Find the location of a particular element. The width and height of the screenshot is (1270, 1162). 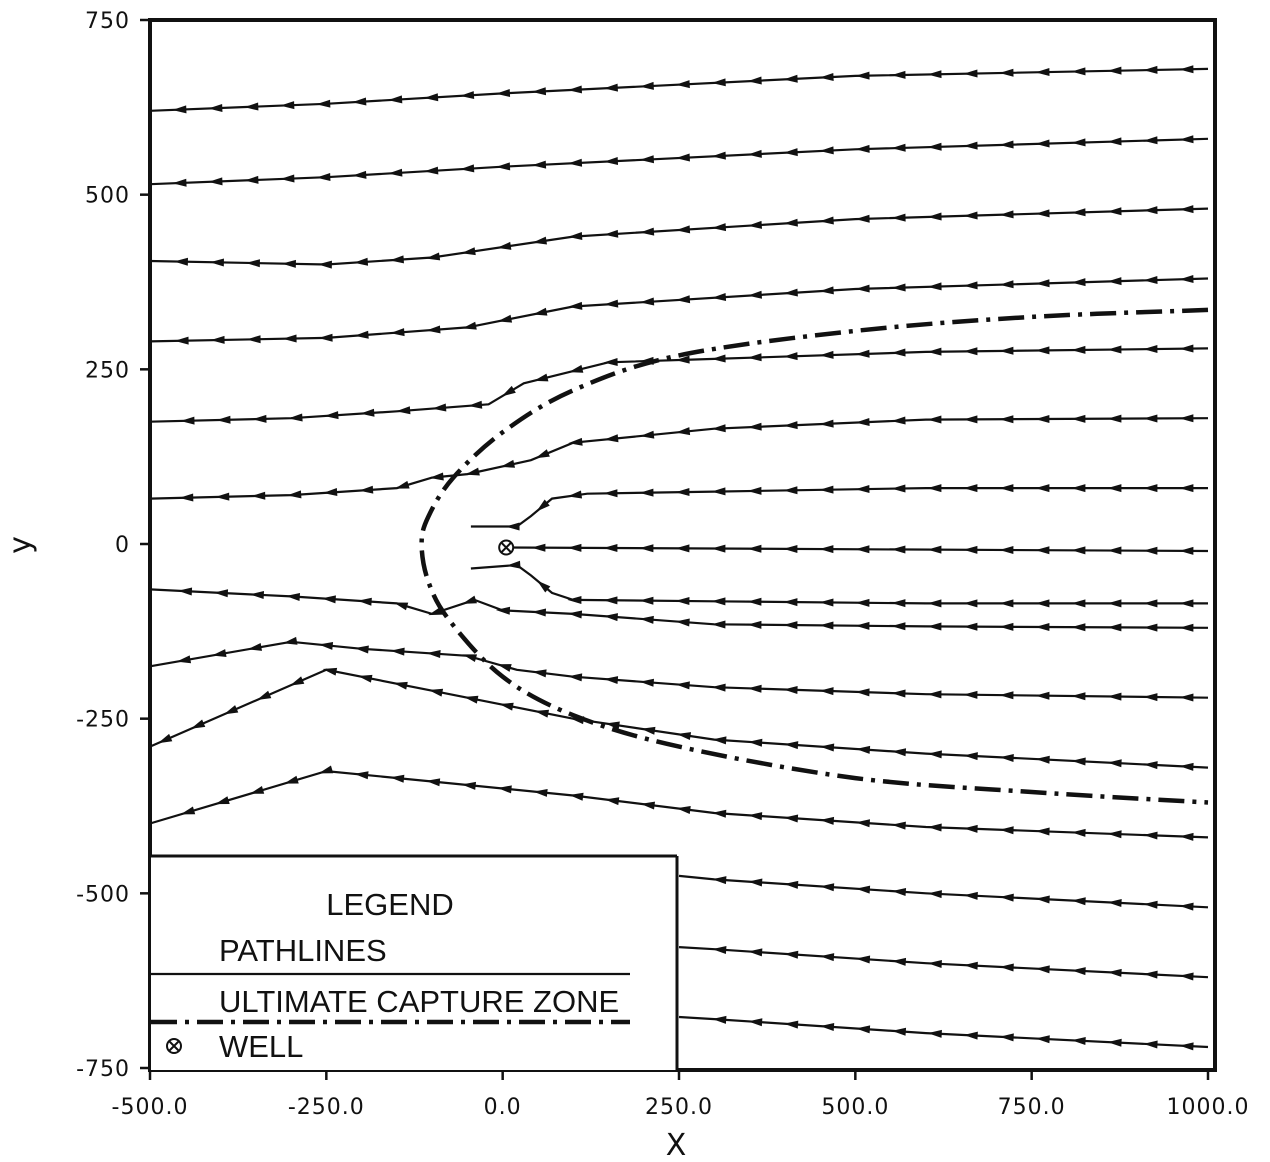

x-tick-label: -500.0 is located at coordinates (150, 1107).